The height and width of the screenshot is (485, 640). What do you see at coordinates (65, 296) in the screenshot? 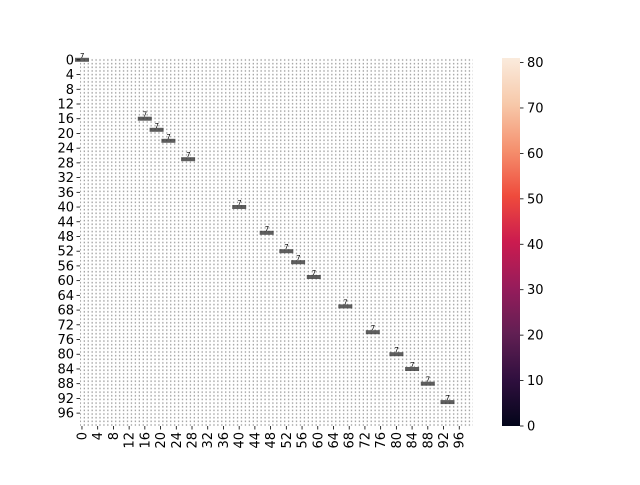
I see `y-tick-label: 64` at bounding box center [65, 296].